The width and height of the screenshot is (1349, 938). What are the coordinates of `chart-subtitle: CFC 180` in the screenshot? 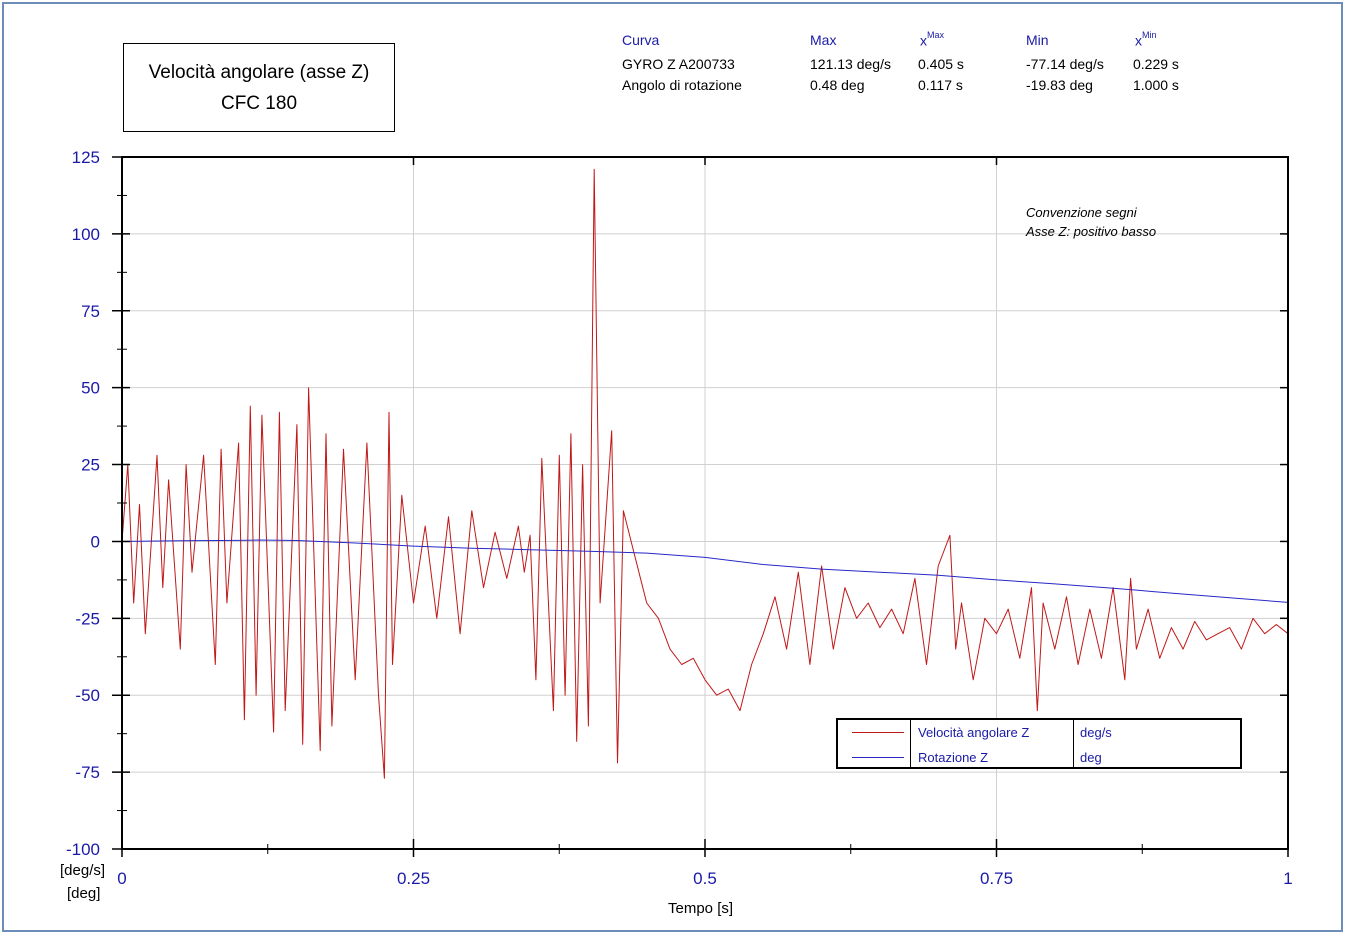 It's located at (259, 103).